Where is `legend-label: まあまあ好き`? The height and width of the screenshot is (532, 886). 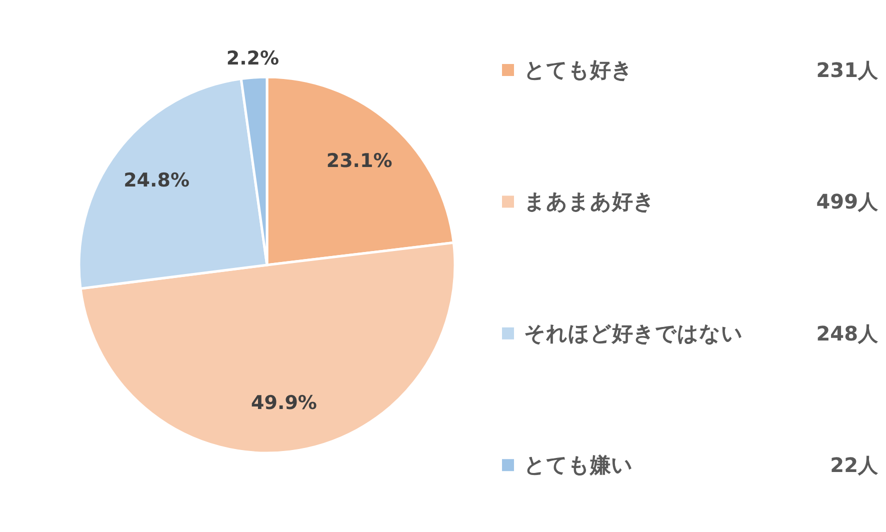 legend-label: まあまあ好き is located at coordinates (589, 202).